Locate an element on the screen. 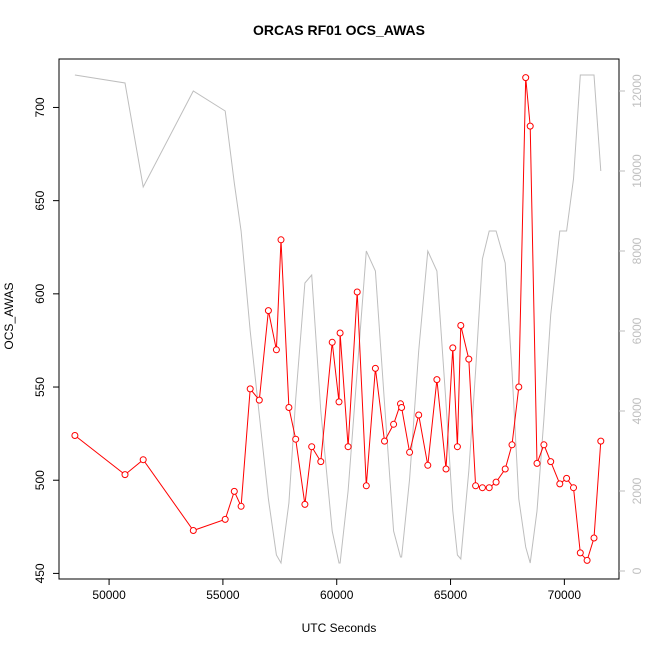 The image size is (650, 650). y-tick-label: 550 is located at coordinates (40, 387).